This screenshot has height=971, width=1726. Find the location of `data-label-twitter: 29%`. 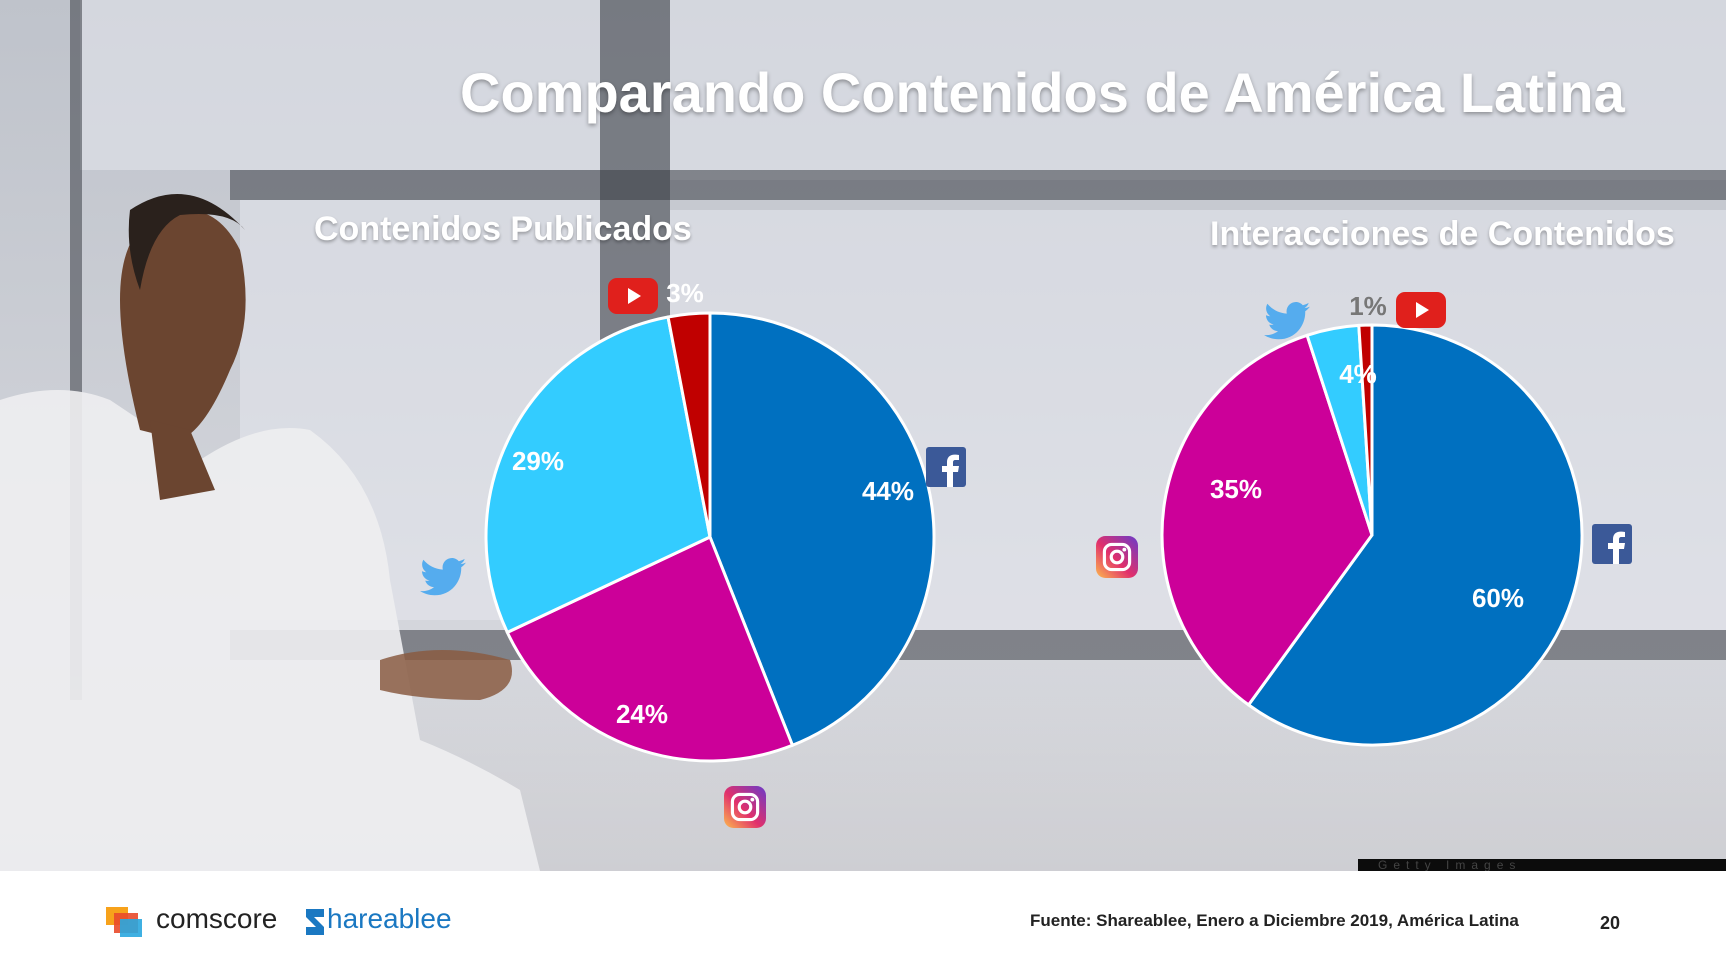

data-label-twitter: 29% is located at coordinates (538, 461).